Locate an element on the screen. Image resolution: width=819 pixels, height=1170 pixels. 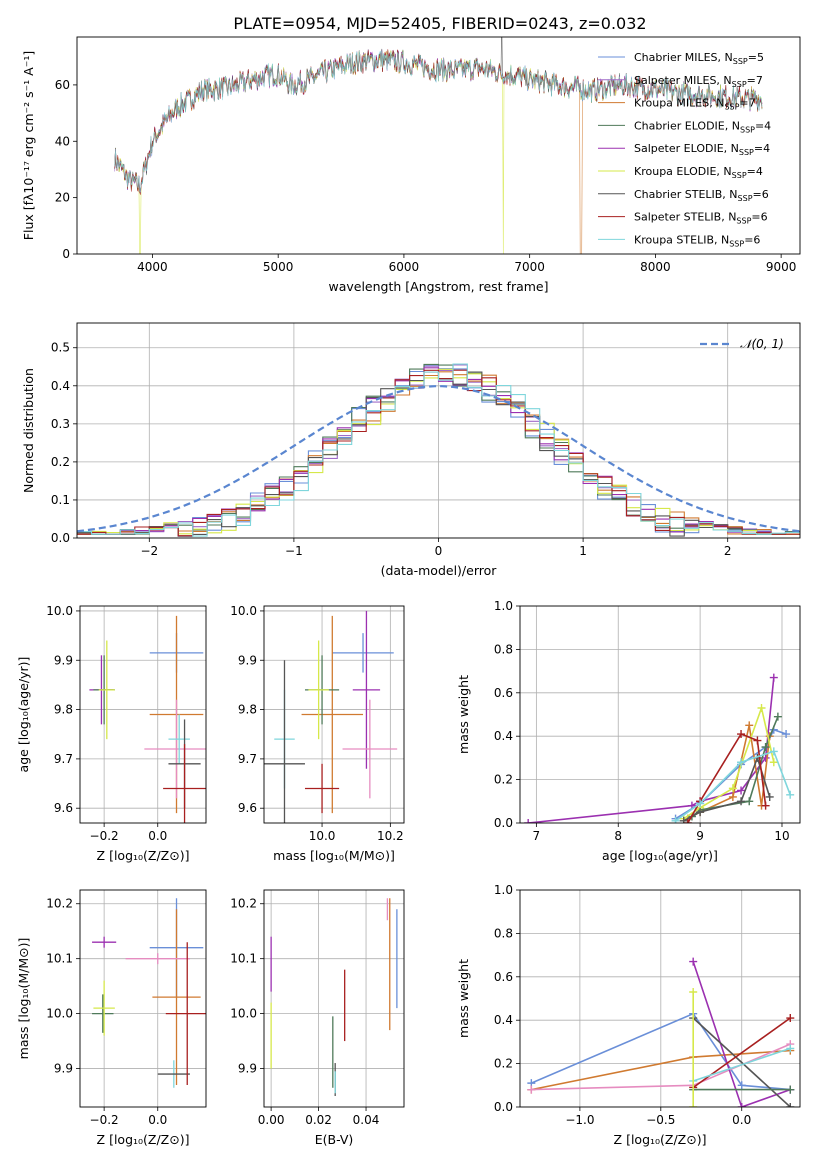
x-tick-label: 0.04 is located at coordinates (366, 1120).